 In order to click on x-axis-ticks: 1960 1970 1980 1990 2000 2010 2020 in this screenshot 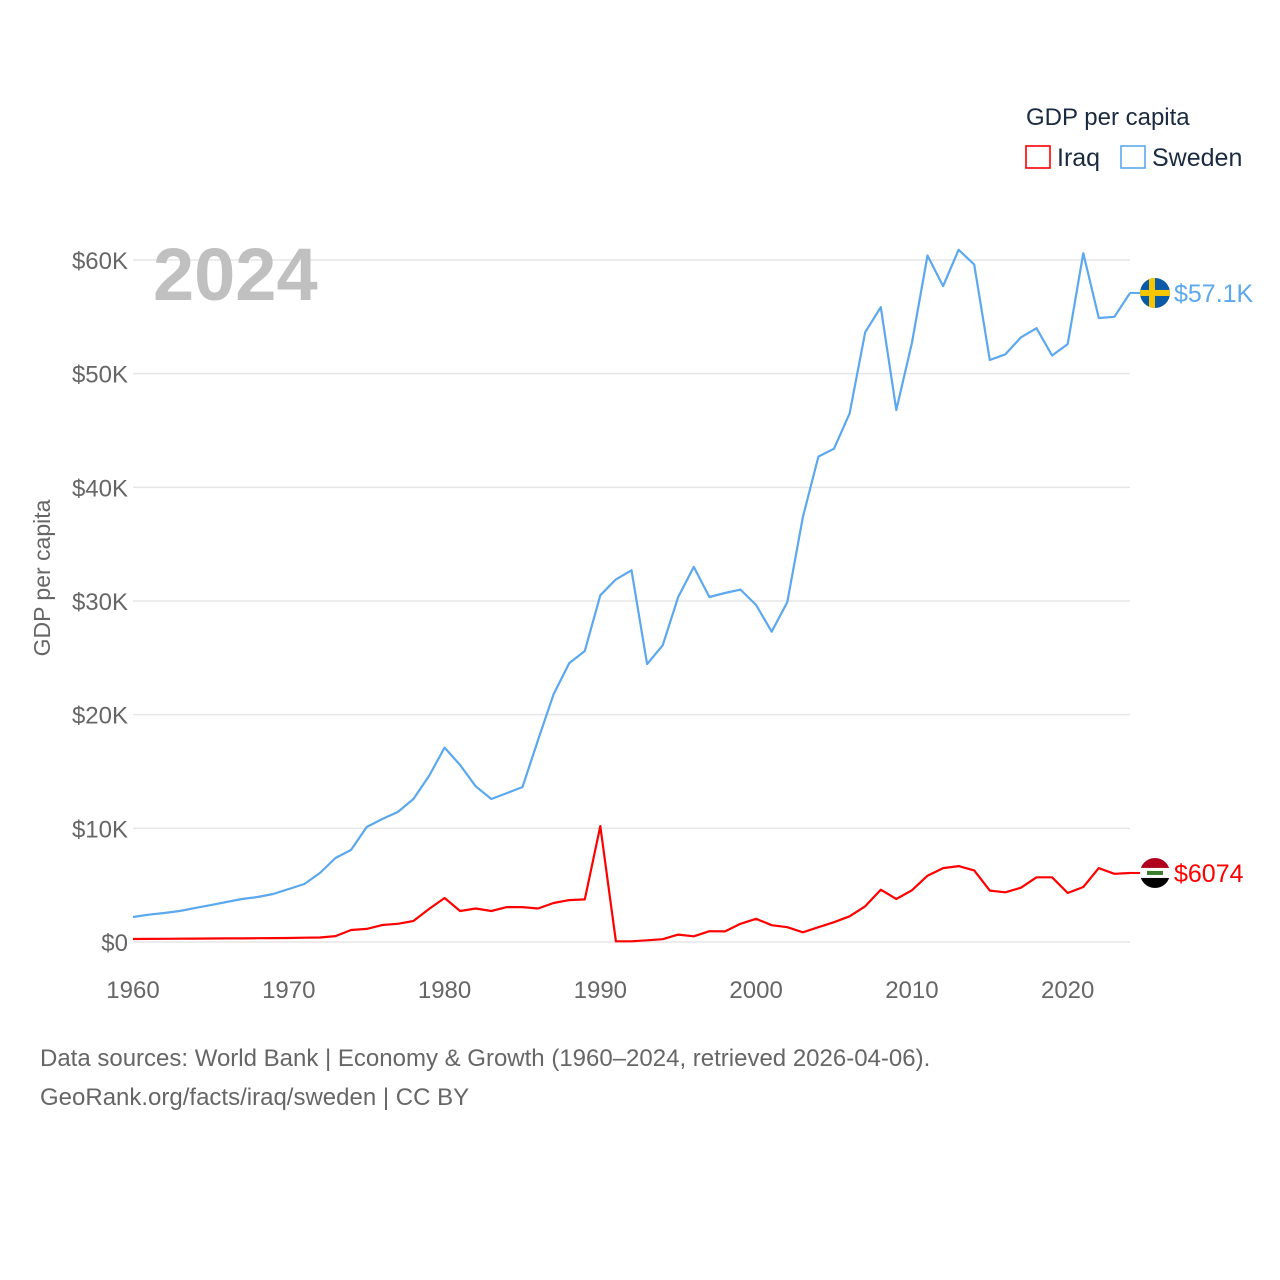, I will do `click(600, 990)`.